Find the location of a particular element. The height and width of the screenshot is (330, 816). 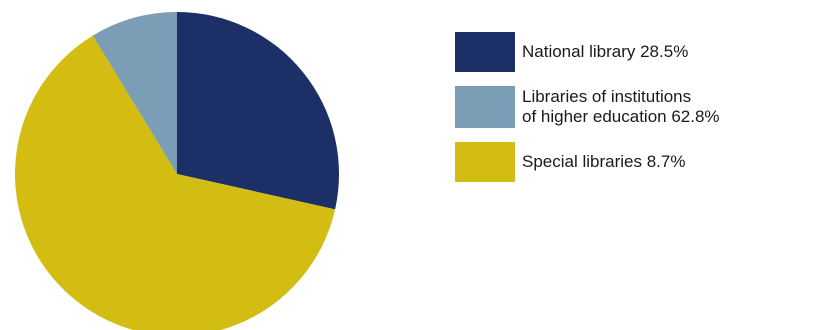

legend-item-special-libraries: Special libraries 8.7% is located at coordinates (630, 162).